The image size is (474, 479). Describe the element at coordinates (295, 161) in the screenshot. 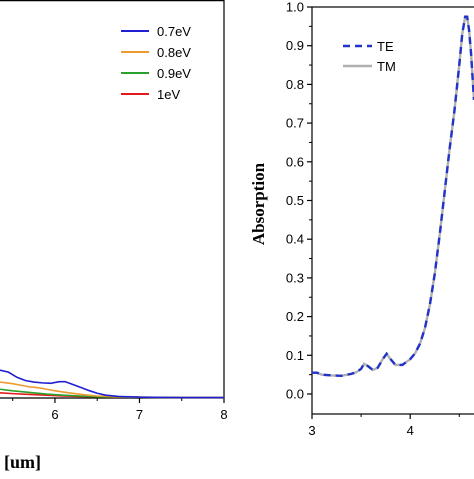

I see `right-y-tick-label: 0.6` at that location.